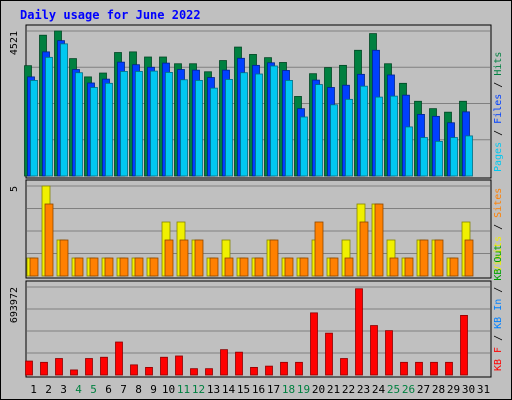  I want to click on panel-legend: Visits / Sites, so click(498, 230).